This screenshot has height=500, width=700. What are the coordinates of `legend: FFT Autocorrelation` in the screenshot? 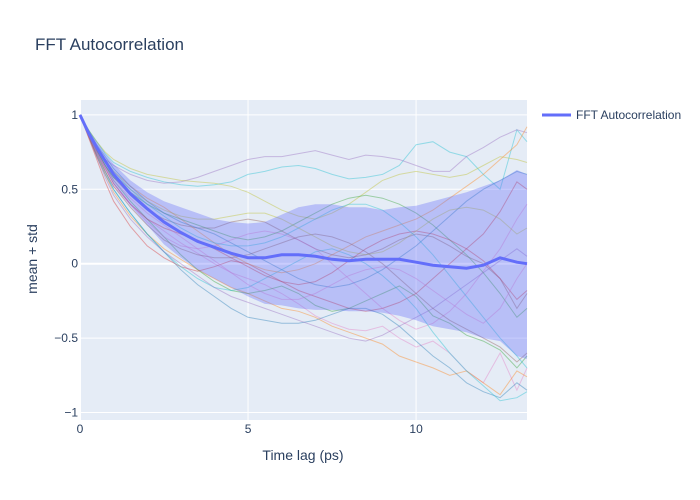 It's located at (611, 115).